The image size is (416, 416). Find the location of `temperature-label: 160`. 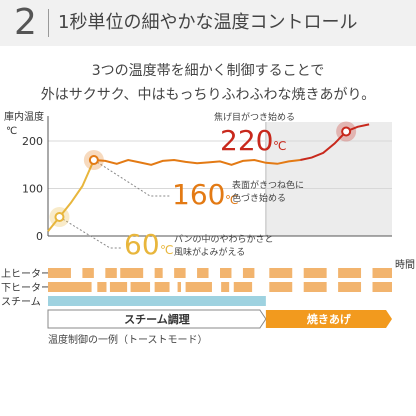

temperature-label: 160 is located at coordinates (198, 194).